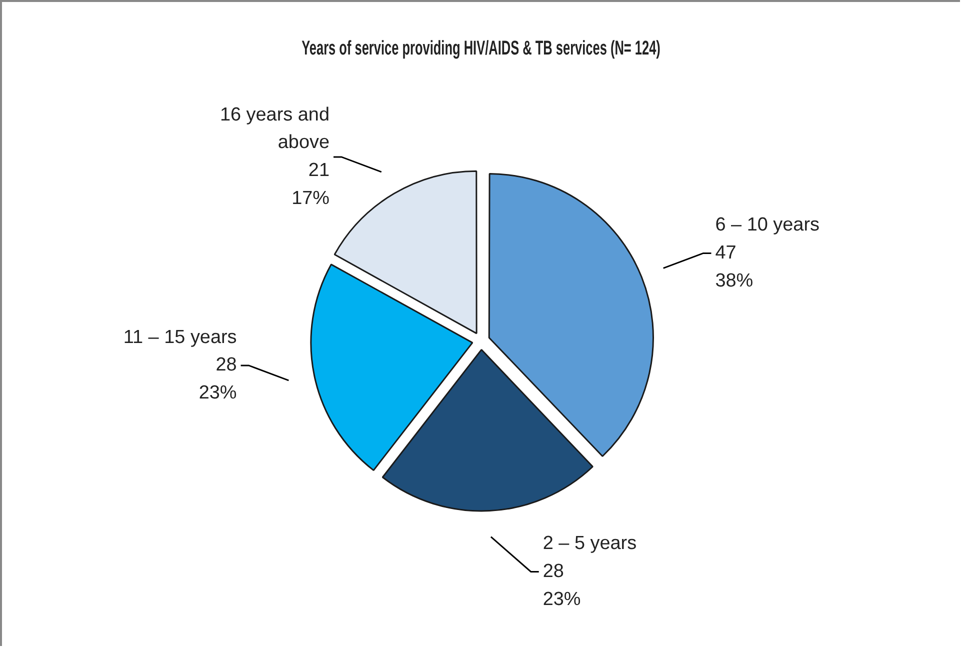 Image resolution: width=968 pixels, height=653 pixels. I want to click on slice-label: 16 years and above, so click(275, 129).